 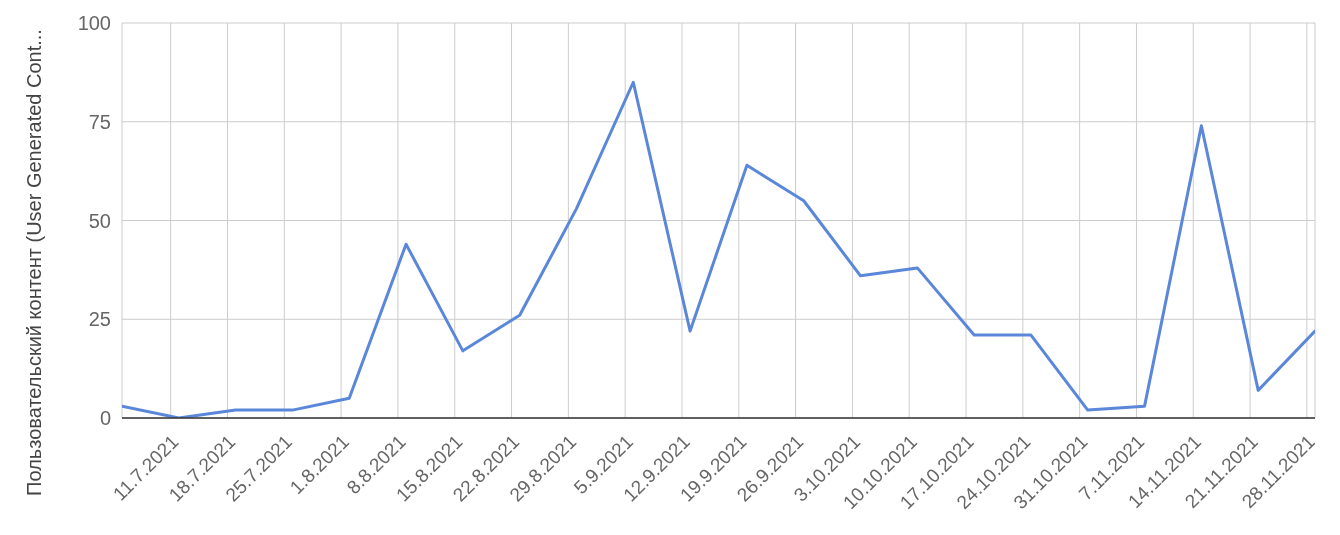 What do you see at coordinates (99, 121) in the screenshot?
I see `y-tick-label: 75` at bounding box center [99, 121].